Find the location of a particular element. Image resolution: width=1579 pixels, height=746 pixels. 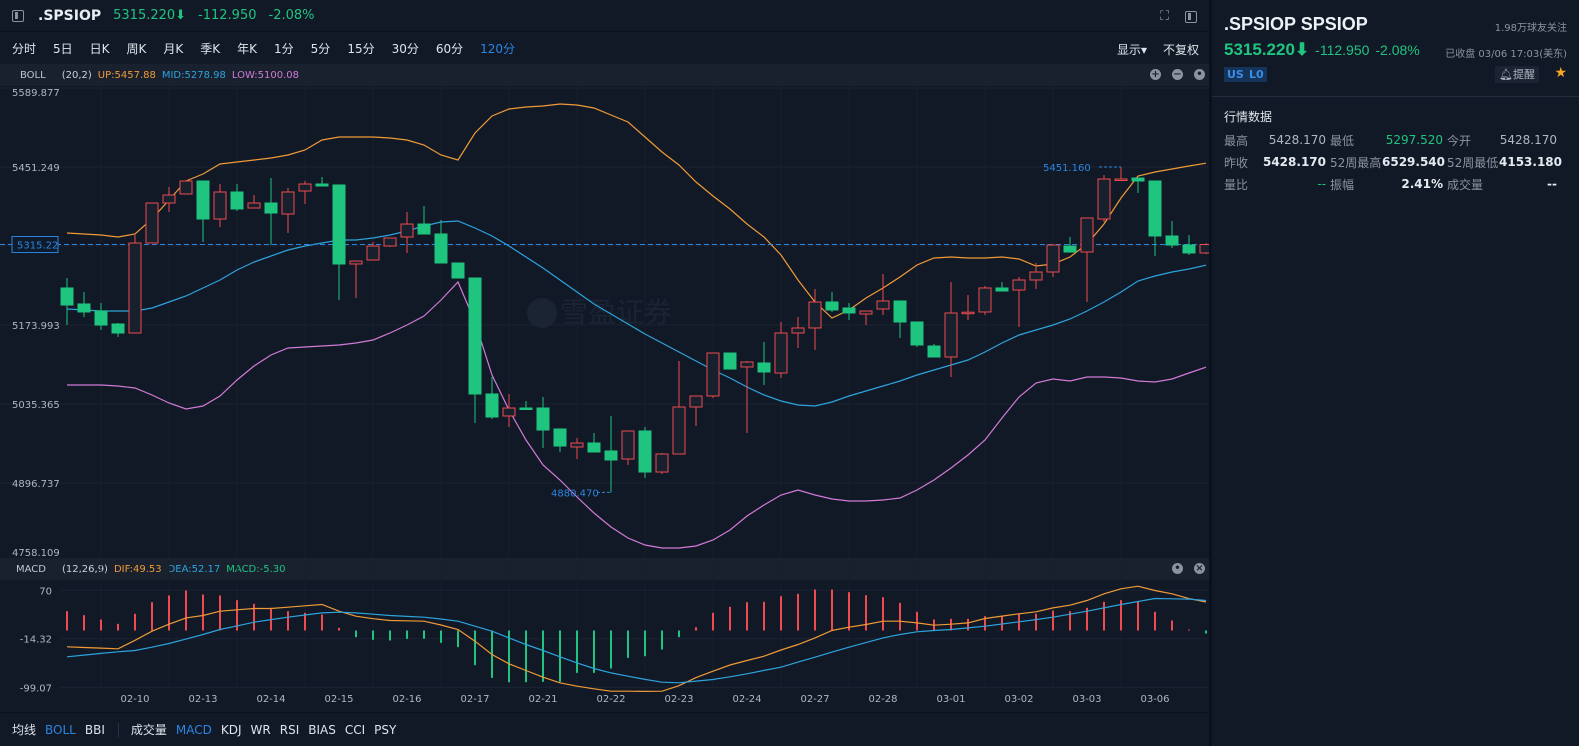

tab-8: 5分 is located at coordinates (320, 48).